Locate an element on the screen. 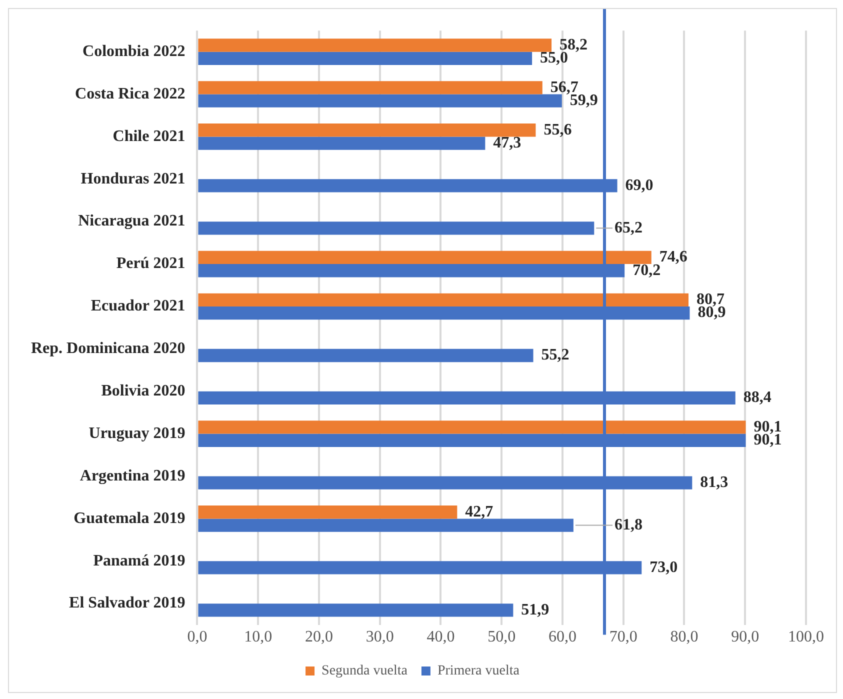  x-tick-label: 10,0 is located at coordinates (258, 637).